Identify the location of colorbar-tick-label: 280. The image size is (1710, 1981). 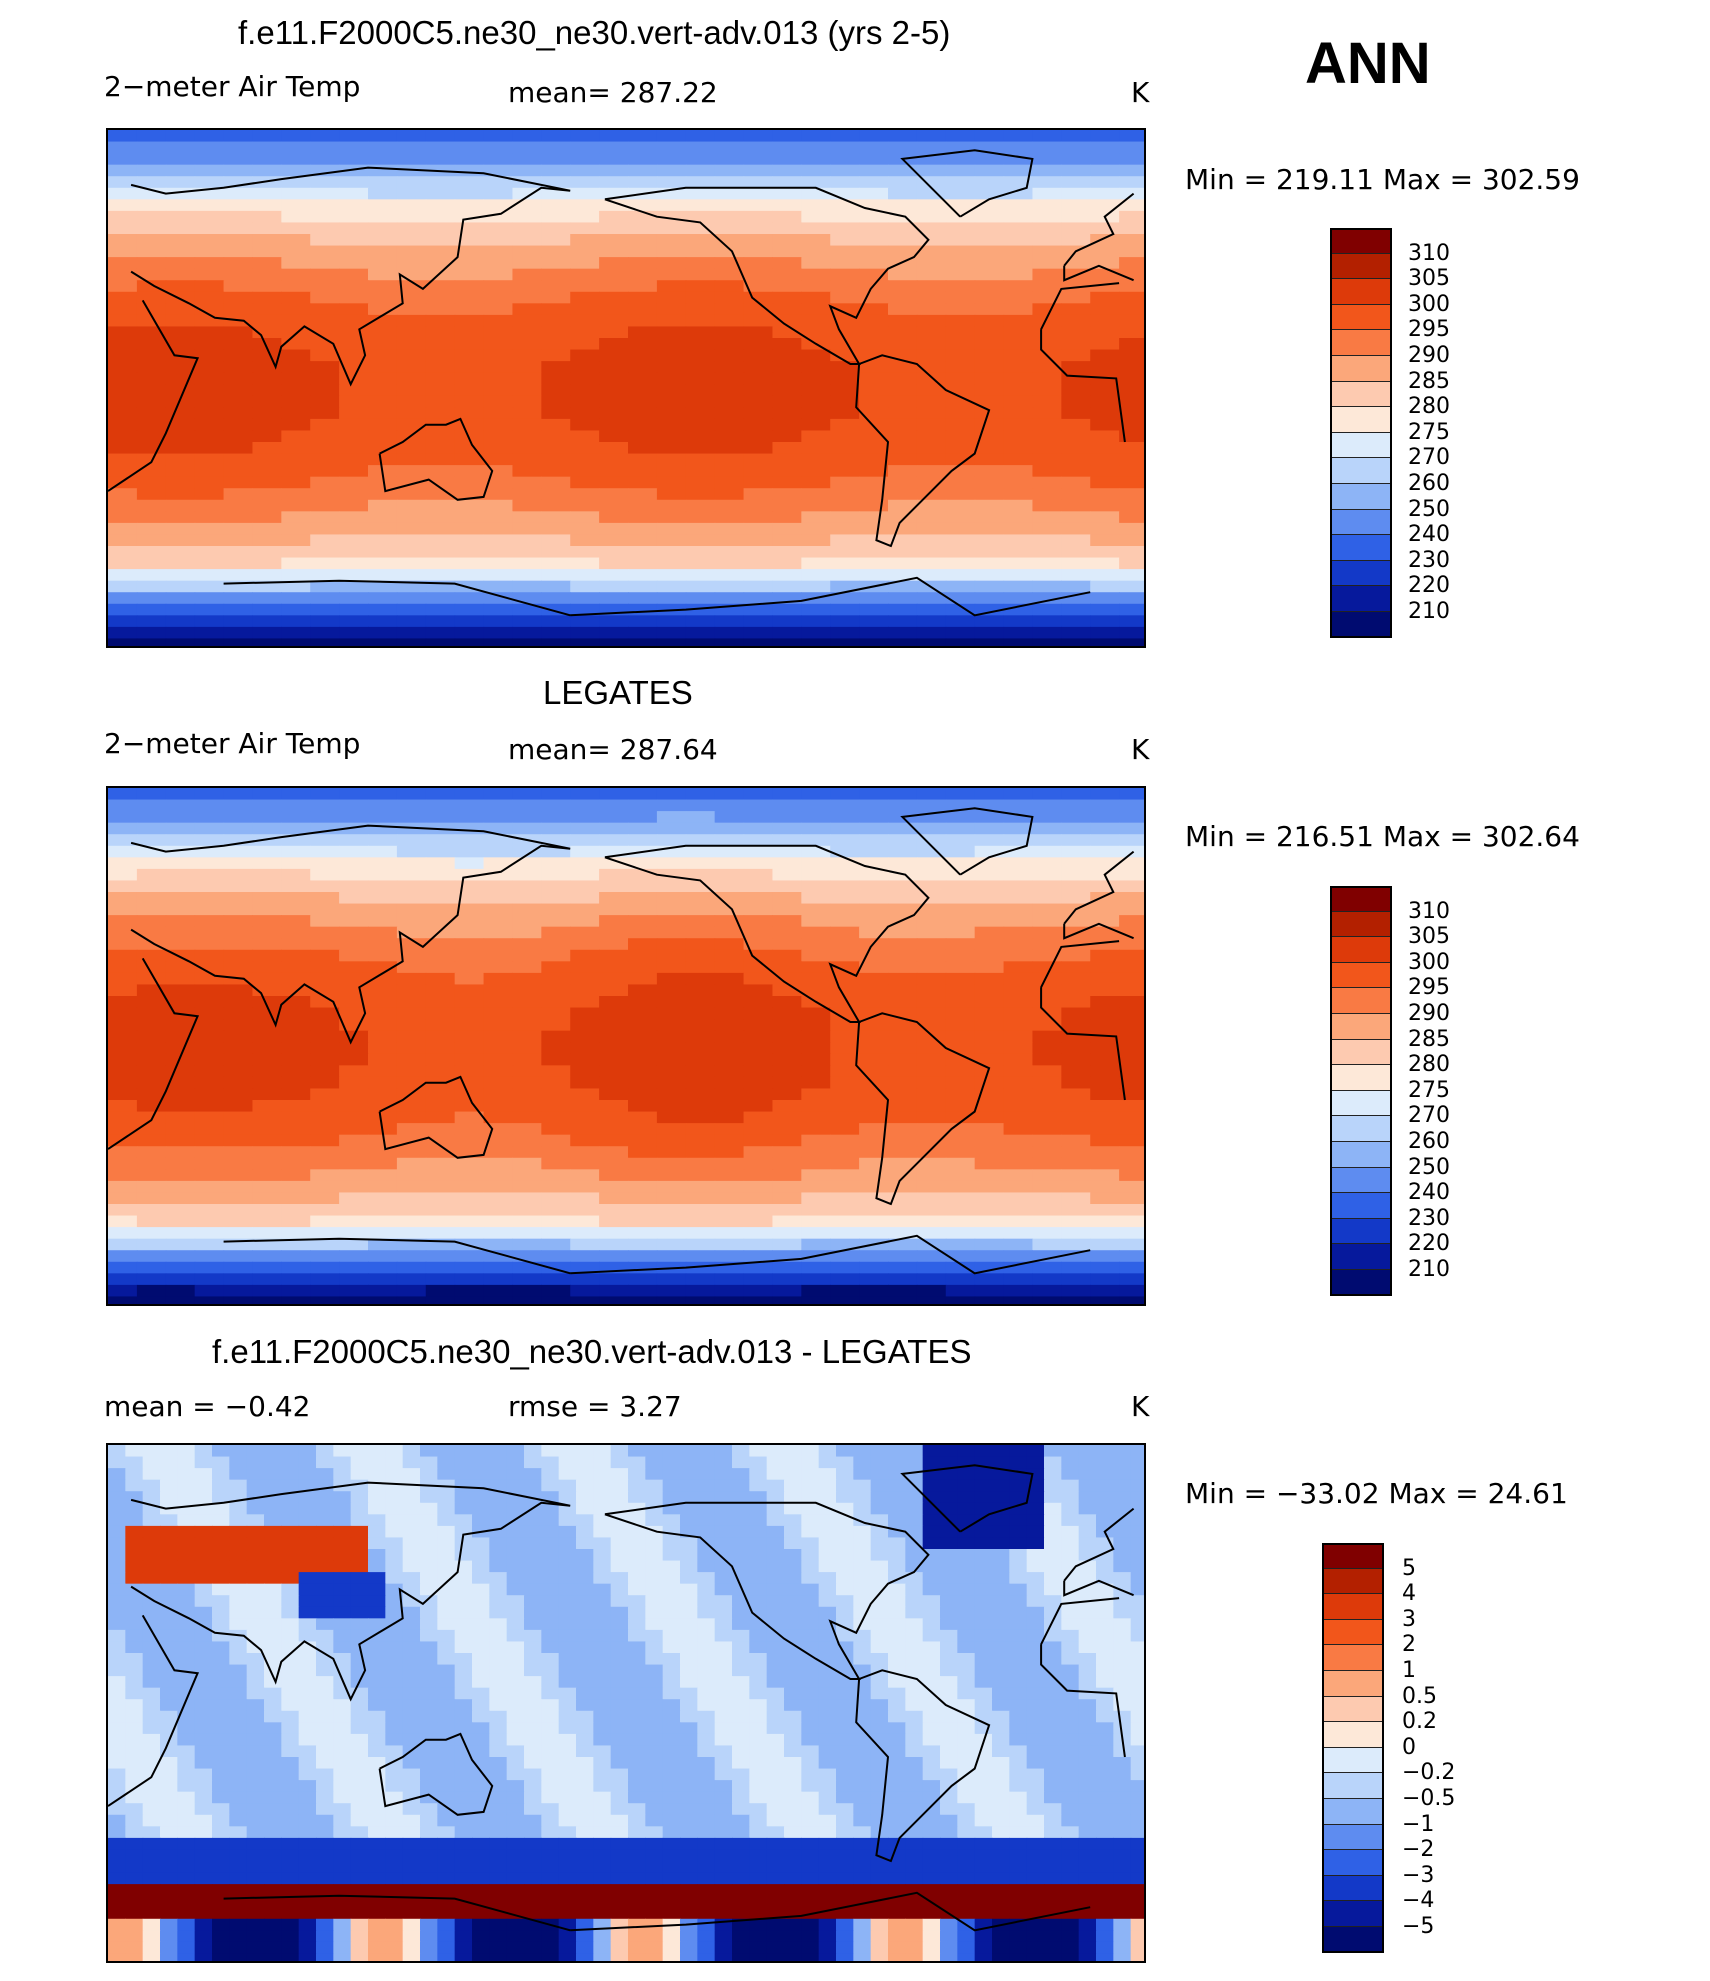
(1429, 407).